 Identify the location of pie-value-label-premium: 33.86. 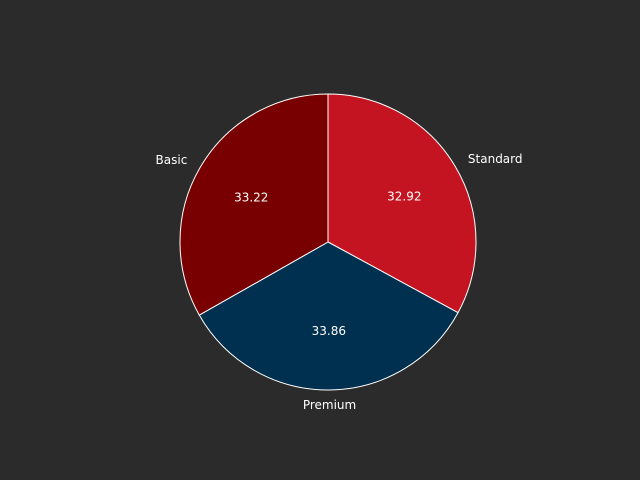
(329, 331).